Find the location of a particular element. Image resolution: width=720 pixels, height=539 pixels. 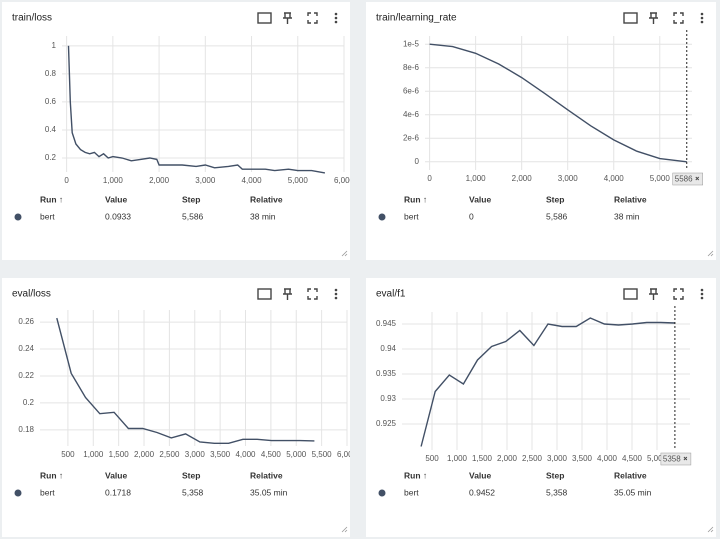

chart-title: train/loss is located at coordinates (32, 18).